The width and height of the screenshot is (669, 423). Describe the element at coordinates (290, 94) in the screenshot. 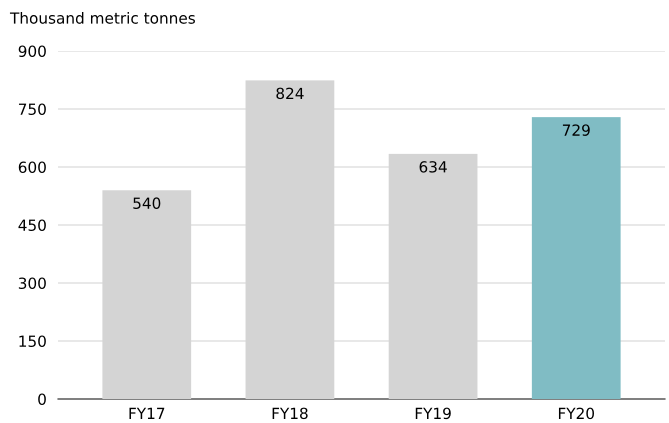

I see `data-label: 824` at that location.